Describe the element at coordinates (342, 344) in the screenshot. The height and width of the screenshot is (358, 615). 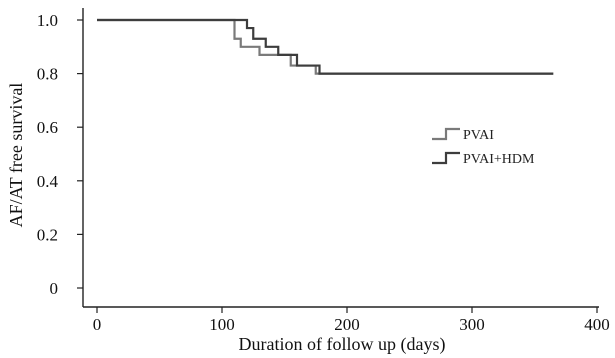
I see `x-axis-label: Duration of follow up (days)` at that location.